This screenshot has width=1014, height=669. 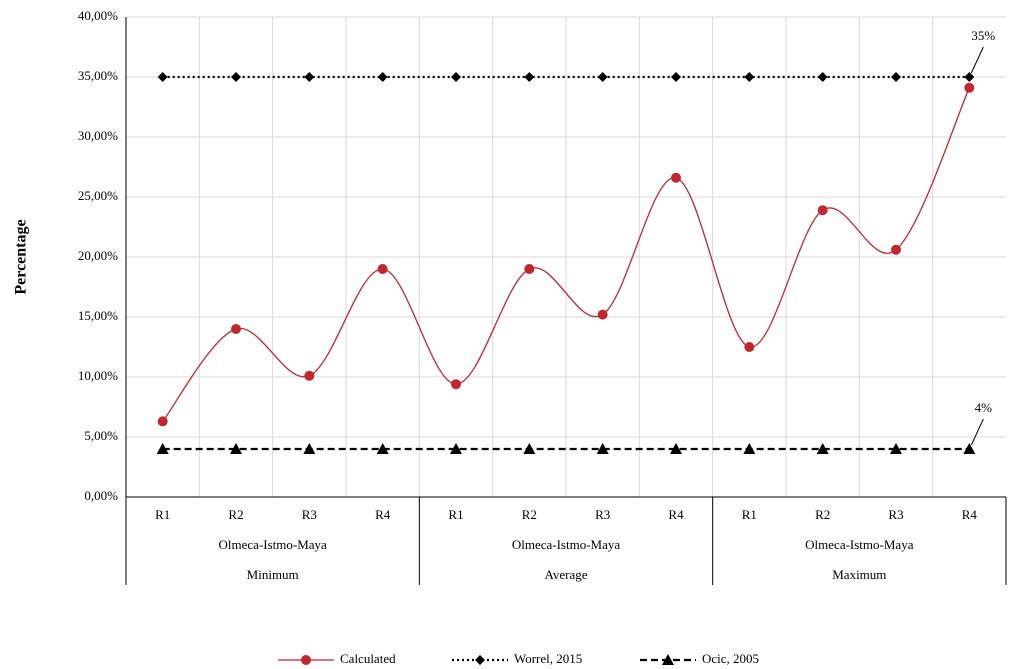 What do you see at coordinates (984, 407) in the screenshot?
I see `annotation: 4%` at bounding box center [984, 407].